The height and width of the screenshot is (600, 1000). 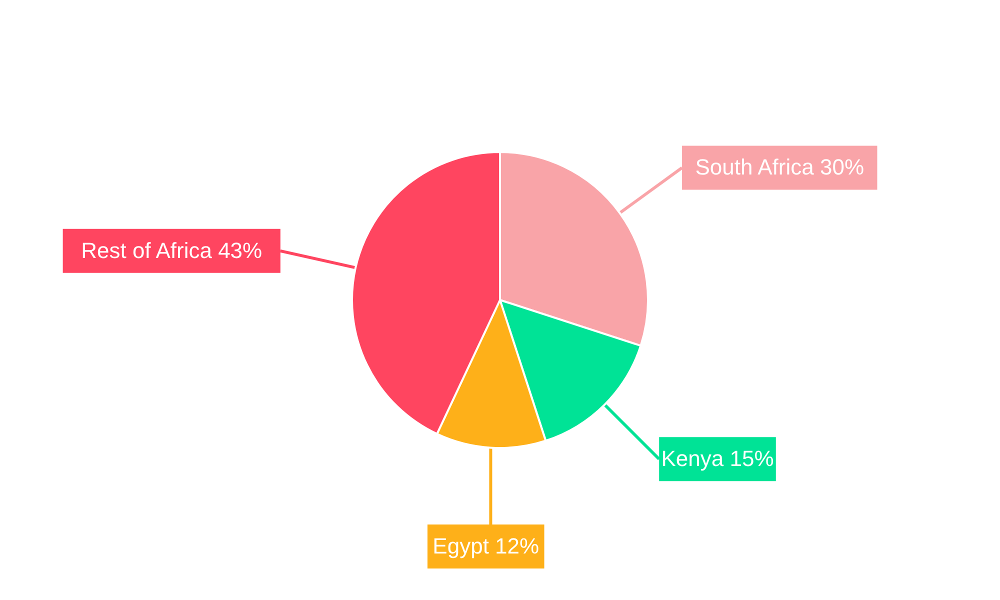 I want to click on slice-label: Kenya 15%, so click(x=717, y=459).